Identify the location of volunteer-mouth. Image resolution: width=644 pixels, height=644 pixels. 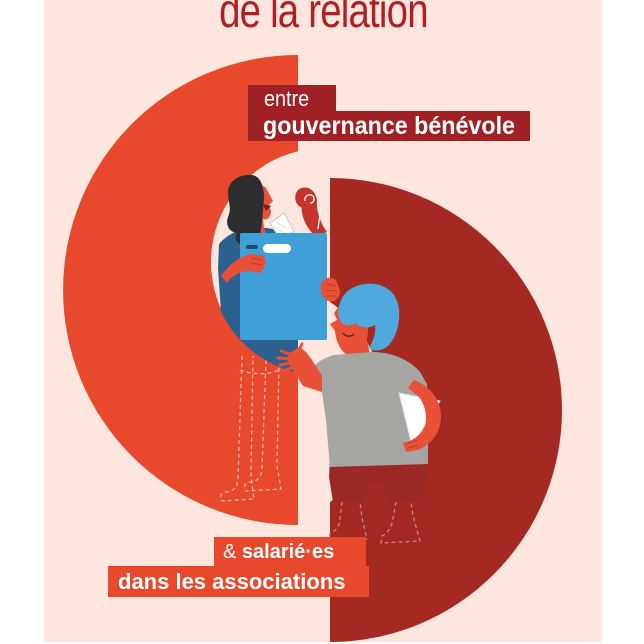
(267, 207).